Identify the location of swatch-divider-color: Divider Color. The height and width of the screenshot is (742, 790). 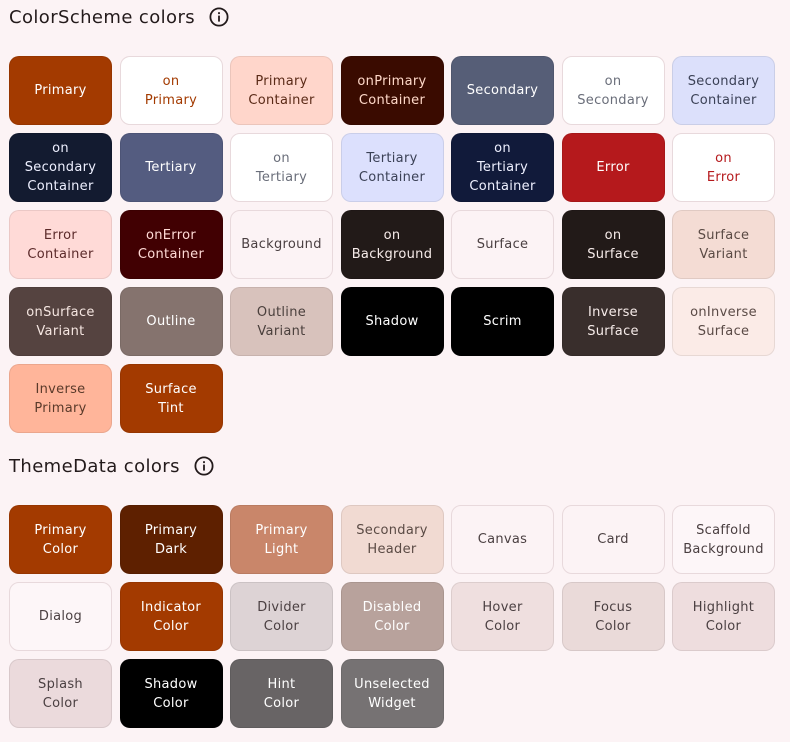
(281, 616).